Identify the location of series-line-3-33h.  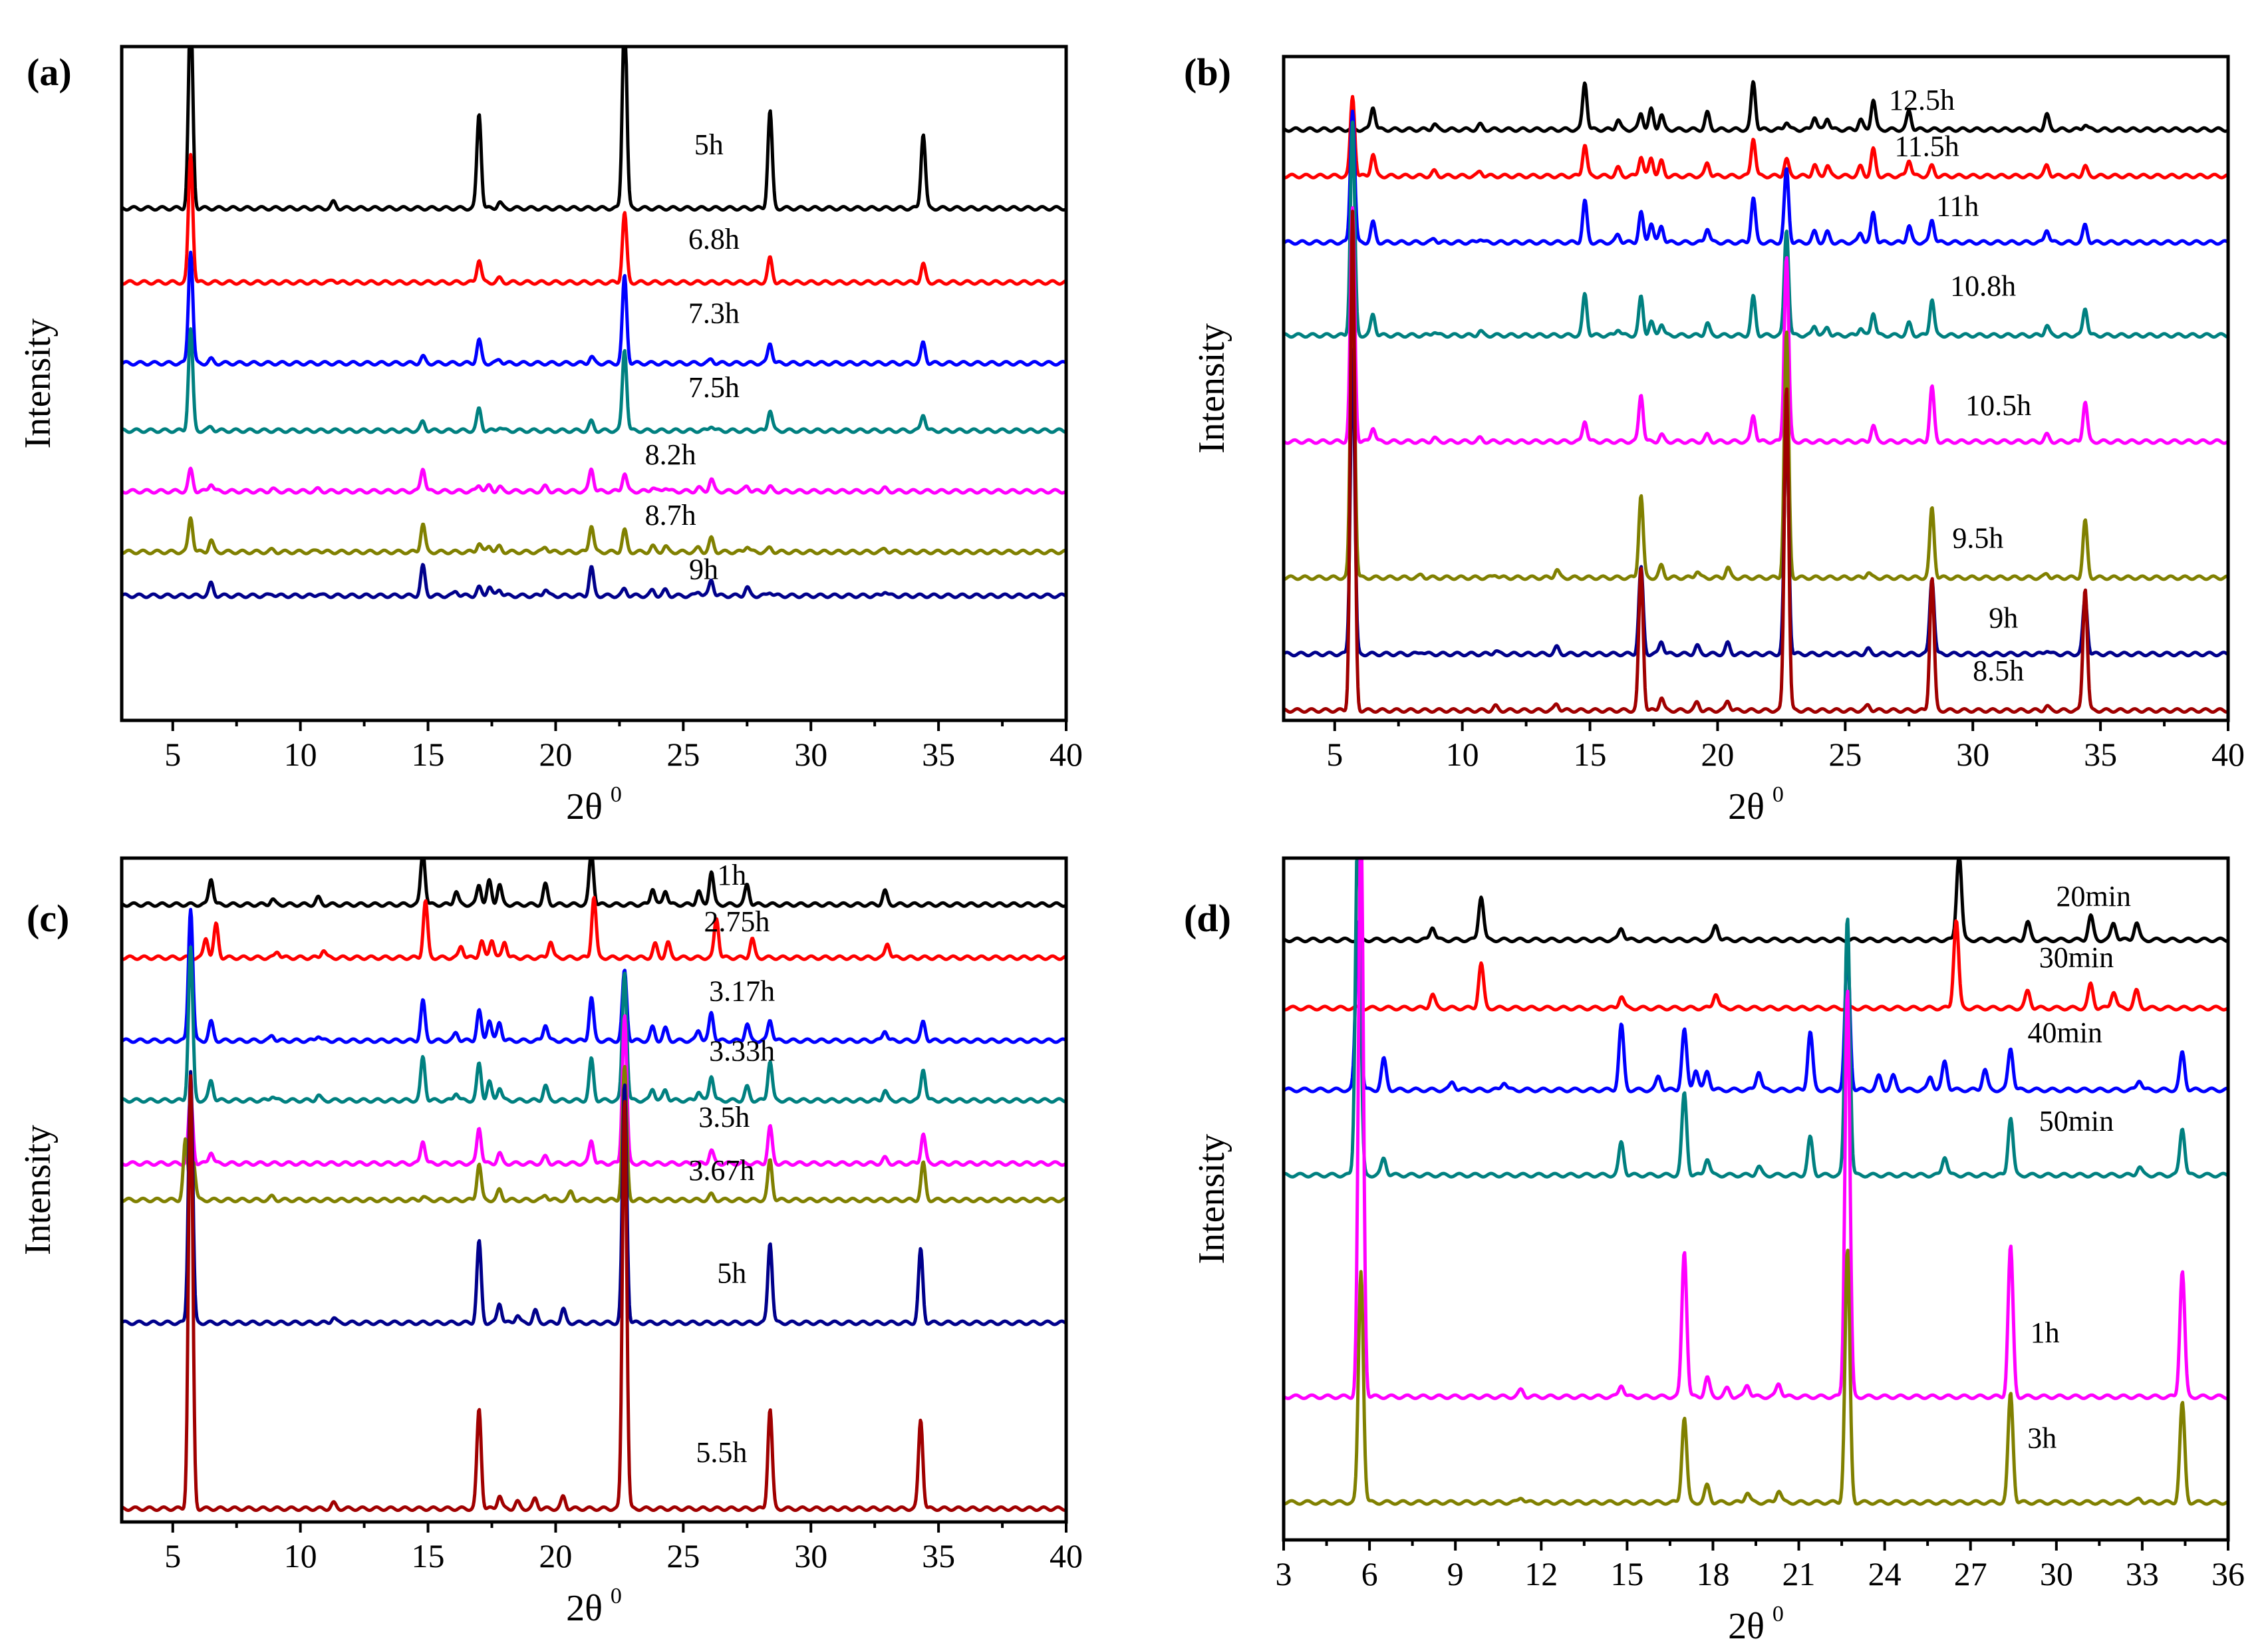
(594, 1024).